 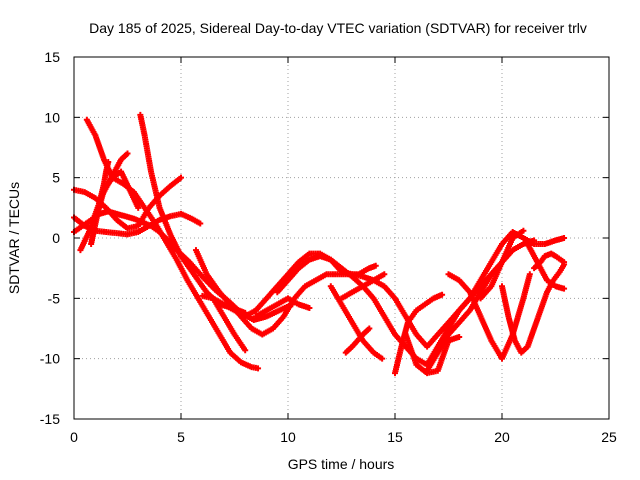 What do you see at coordinates (282, 307) in the screenshot?
I see `series-arc12` at bounding box center [282, 307].